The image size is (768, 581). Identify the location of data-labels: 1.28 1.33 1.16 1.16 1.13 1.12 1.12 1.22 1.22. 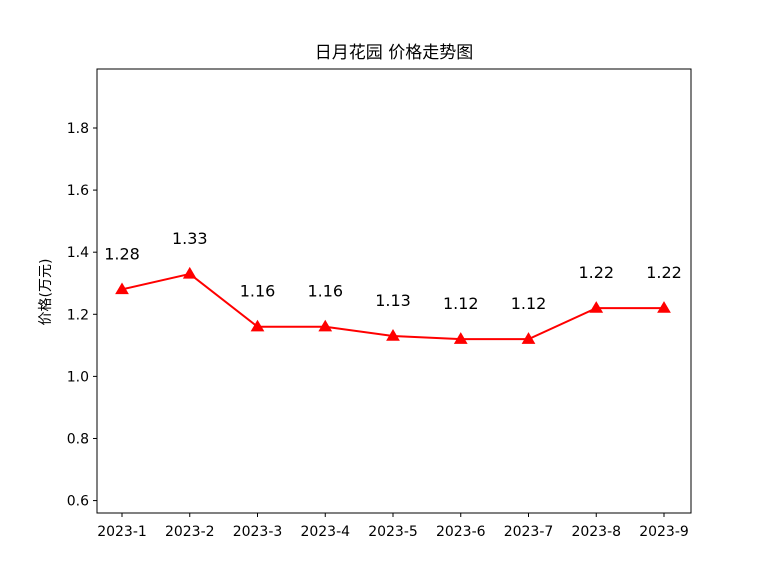
(393, 271).